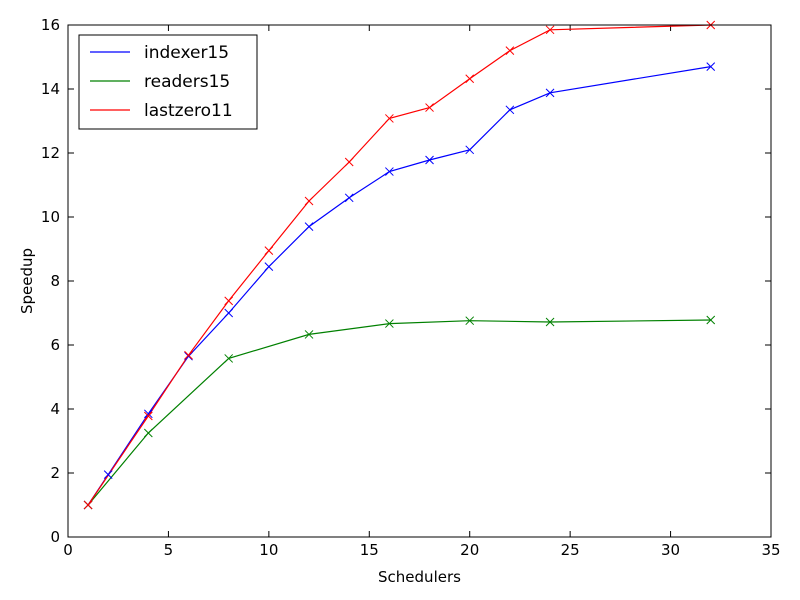 This screenshot has width=800, height=600. I want to click on x-tick-label: 30, so click(670, 550).